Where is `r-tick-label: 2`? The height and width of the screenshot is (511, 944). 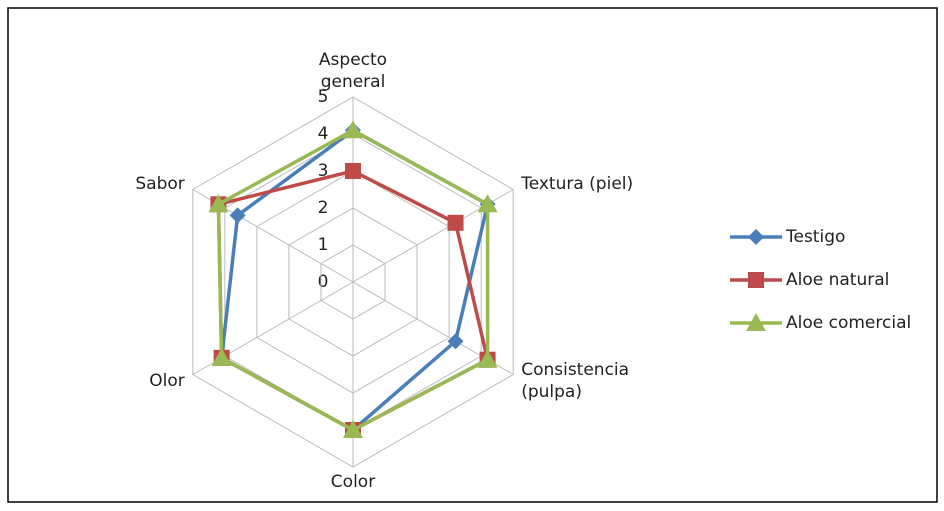 r-tick-label: 2 is located at coordinates (323, 208).